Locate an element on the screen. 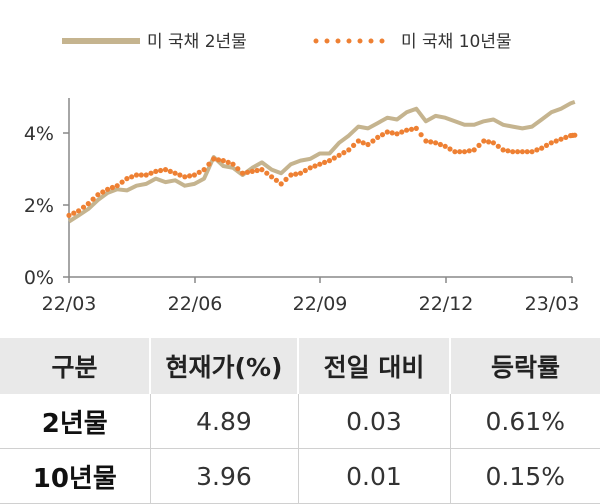 The height and width of the screenshot is (504, 600). table-cell: 0.61% is located at coordinates (525, 421).